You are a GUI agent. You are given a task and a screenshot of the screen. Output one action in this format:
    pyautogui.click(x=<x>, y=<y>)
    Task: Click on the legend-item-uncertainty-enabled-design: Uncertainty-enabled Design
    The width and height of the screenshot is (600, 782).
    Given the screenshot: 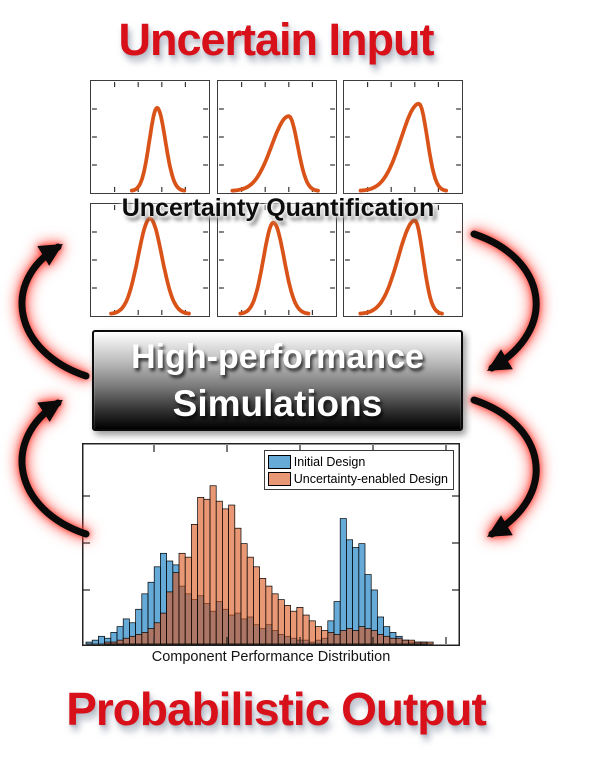 What is the action you would take?
    pyautogui.click(x=357, y=478)
    